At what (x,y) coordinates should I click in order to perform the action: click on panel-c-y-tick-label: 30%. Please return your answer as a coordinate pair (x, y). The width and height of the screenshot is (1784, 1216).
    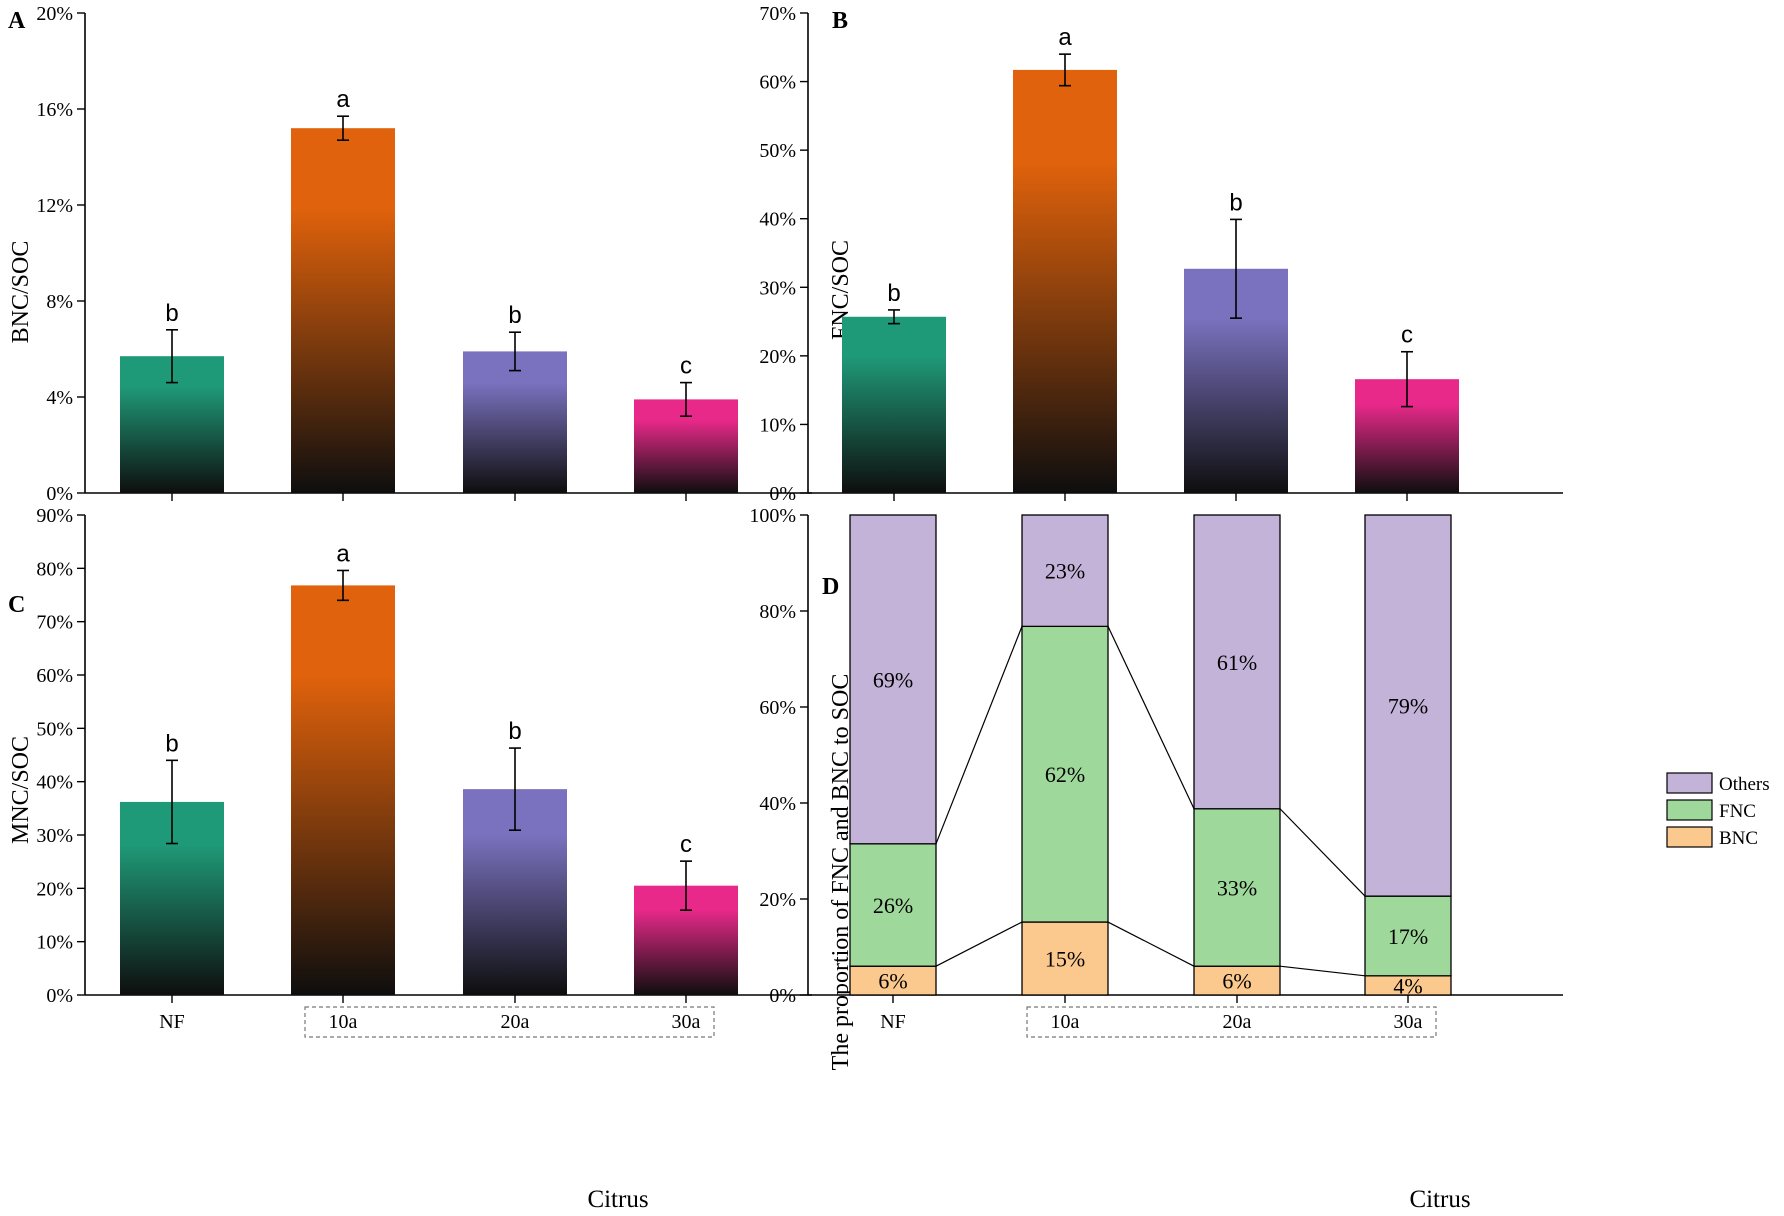
    Looking at the image, I should click on (54, 836).